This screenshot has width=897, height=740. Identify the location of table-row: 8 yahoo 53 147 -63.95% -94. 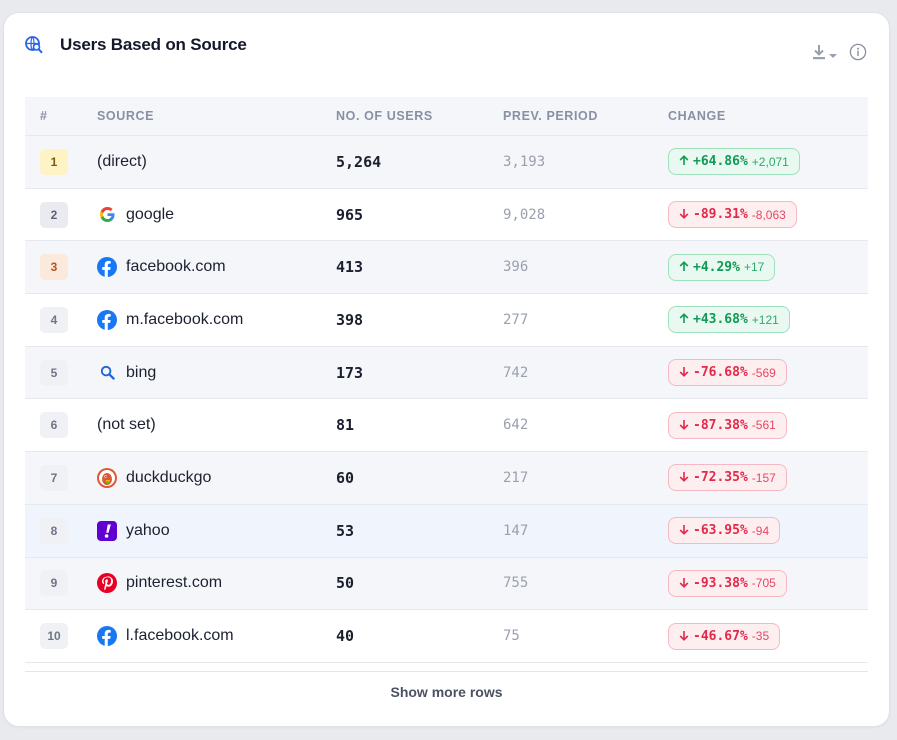
(446, 531).